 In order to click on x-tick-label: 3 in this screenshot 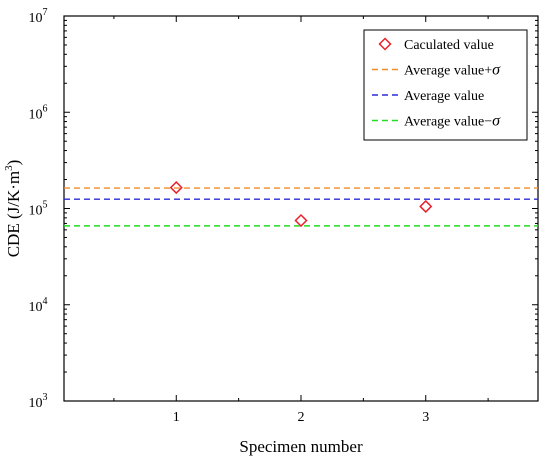, I will do `click(425, 417)`.